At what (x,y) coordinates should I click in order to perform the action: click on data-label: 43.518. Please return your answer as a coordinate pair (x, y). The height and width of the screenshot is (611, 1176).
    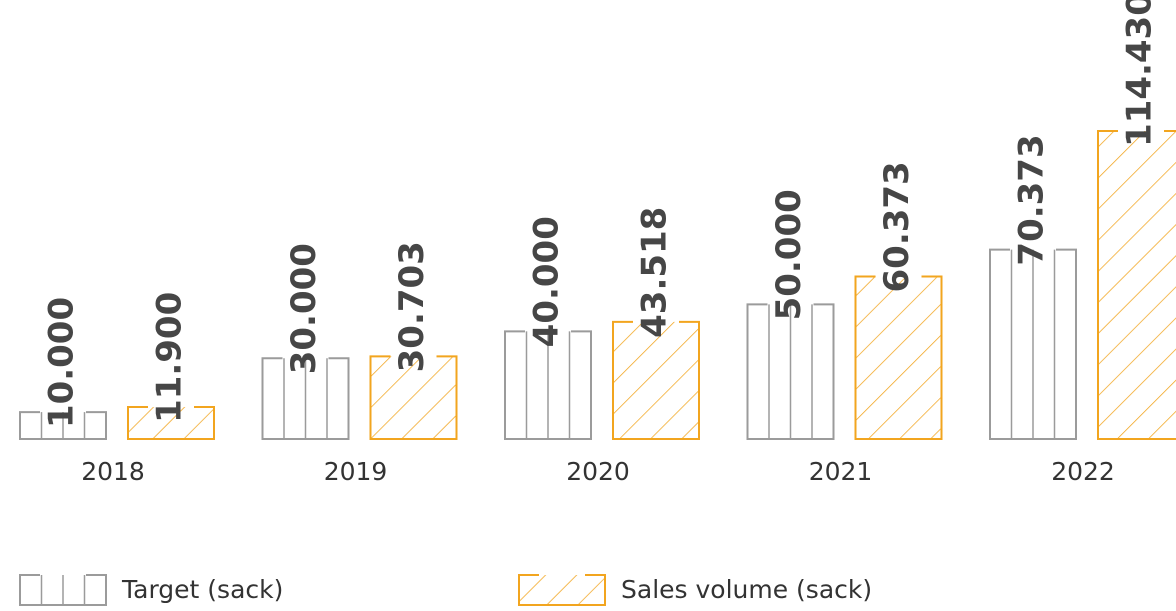
    Looking at the image, I should click on (655, 272).